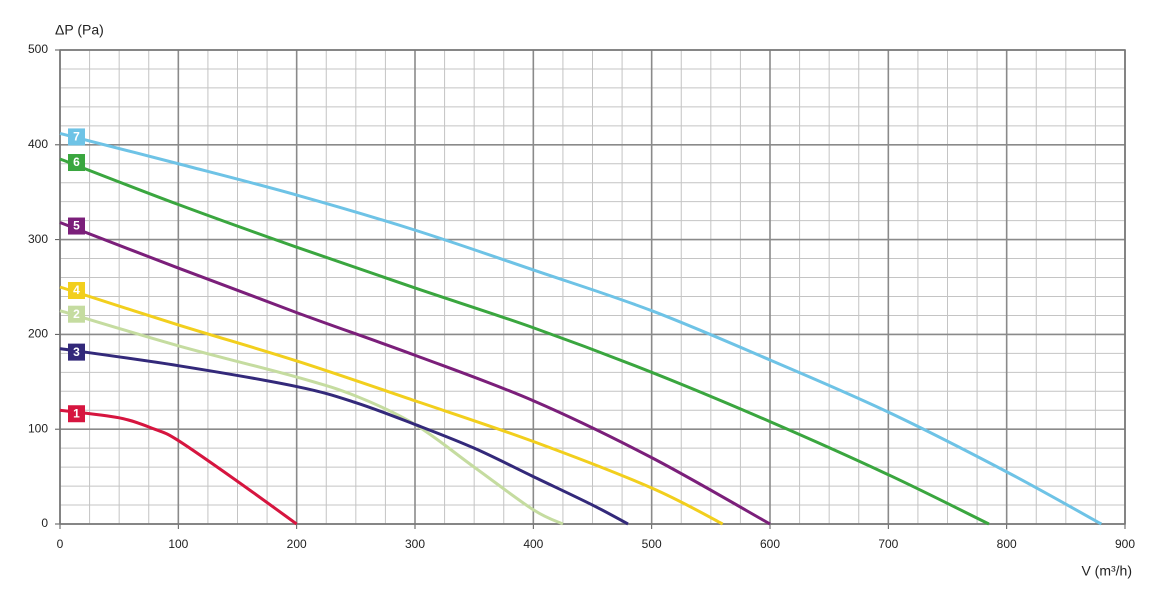  Describe the element at coordinates (652, 544) in the screenshot. I see `x-tick-label: 500` at that location.